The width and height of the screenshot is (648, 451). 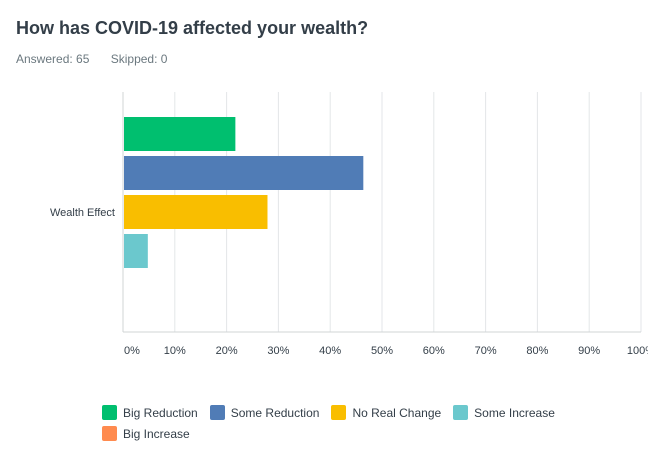 What do you see at coordinates (537, 351) in the screenshot?
I see `x-tick-label: 80%` at bounding box center [537, 351].